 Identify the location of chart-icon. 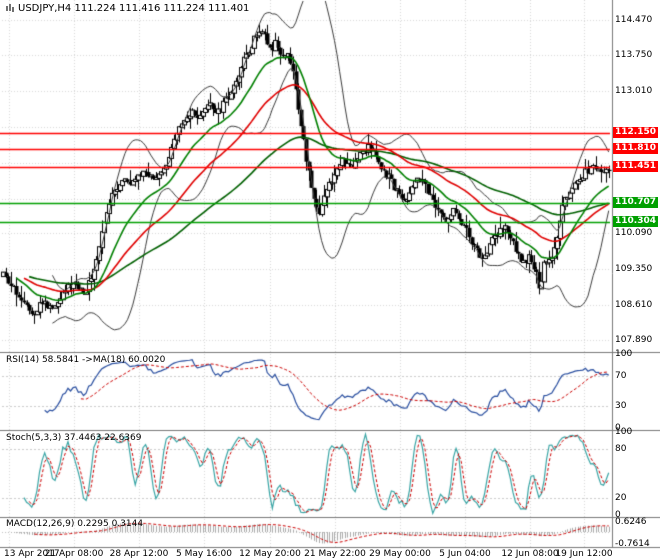
(9, 8).